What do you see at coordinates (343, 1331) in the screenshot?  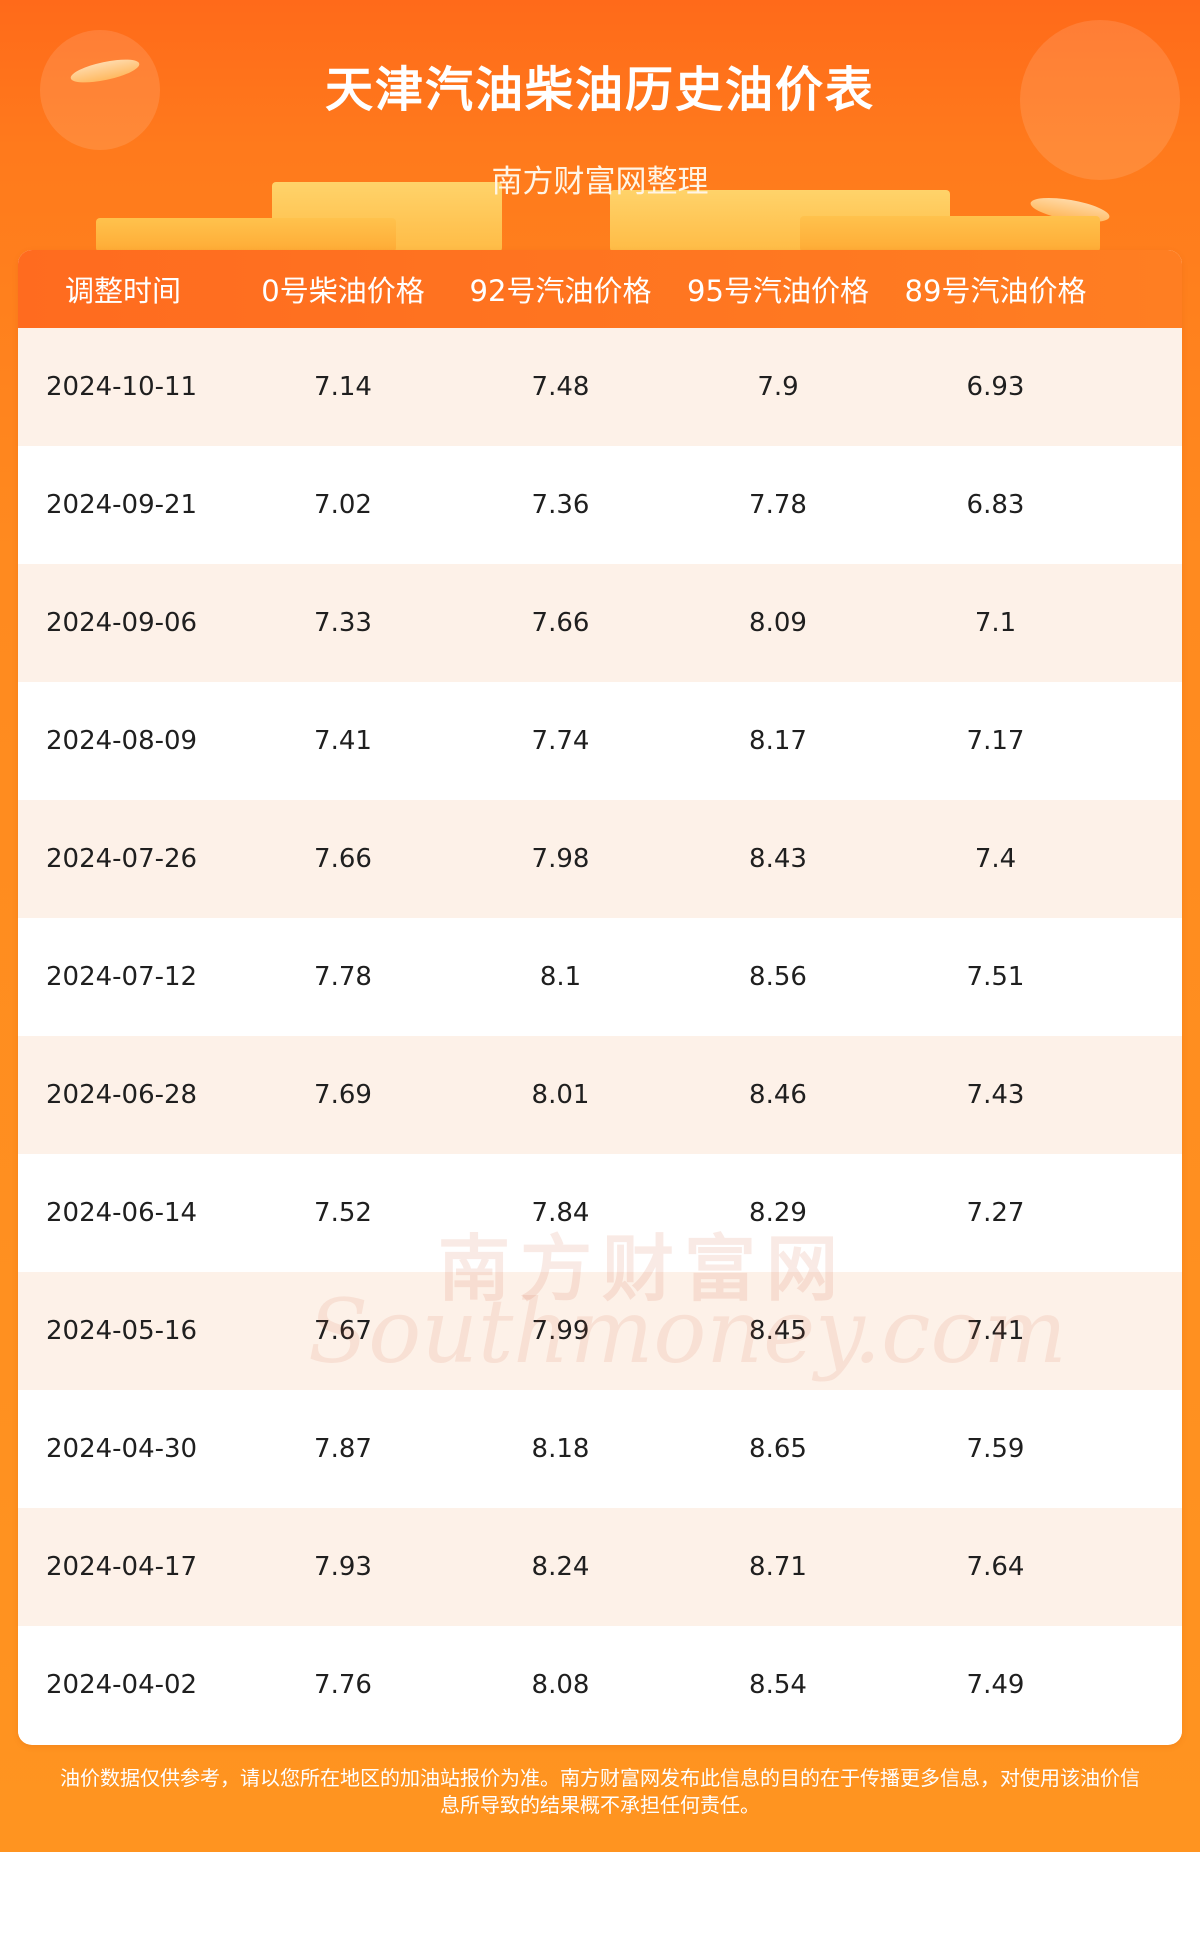 I see `cell-diesel-0: 7.67` at bounding box center [343, 1331].